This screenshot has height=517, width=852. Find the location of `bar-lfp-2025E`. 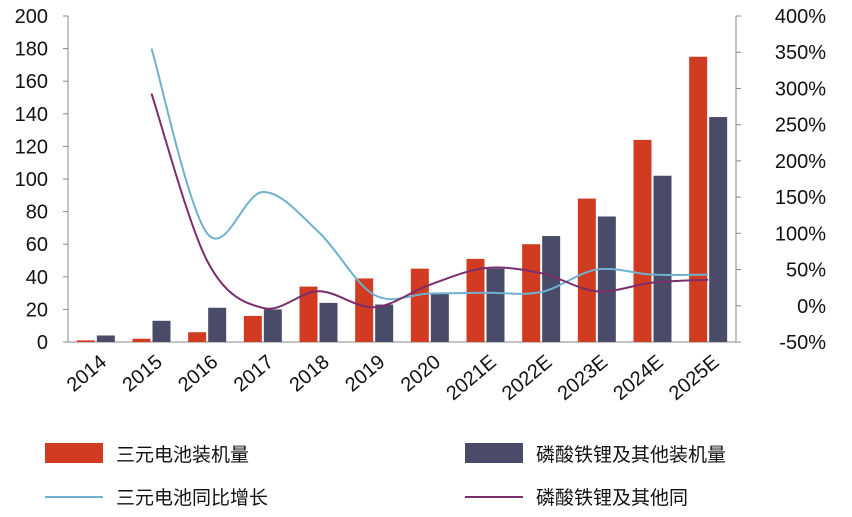

bar-lfp-2025E is located at coordinates (718, 229).